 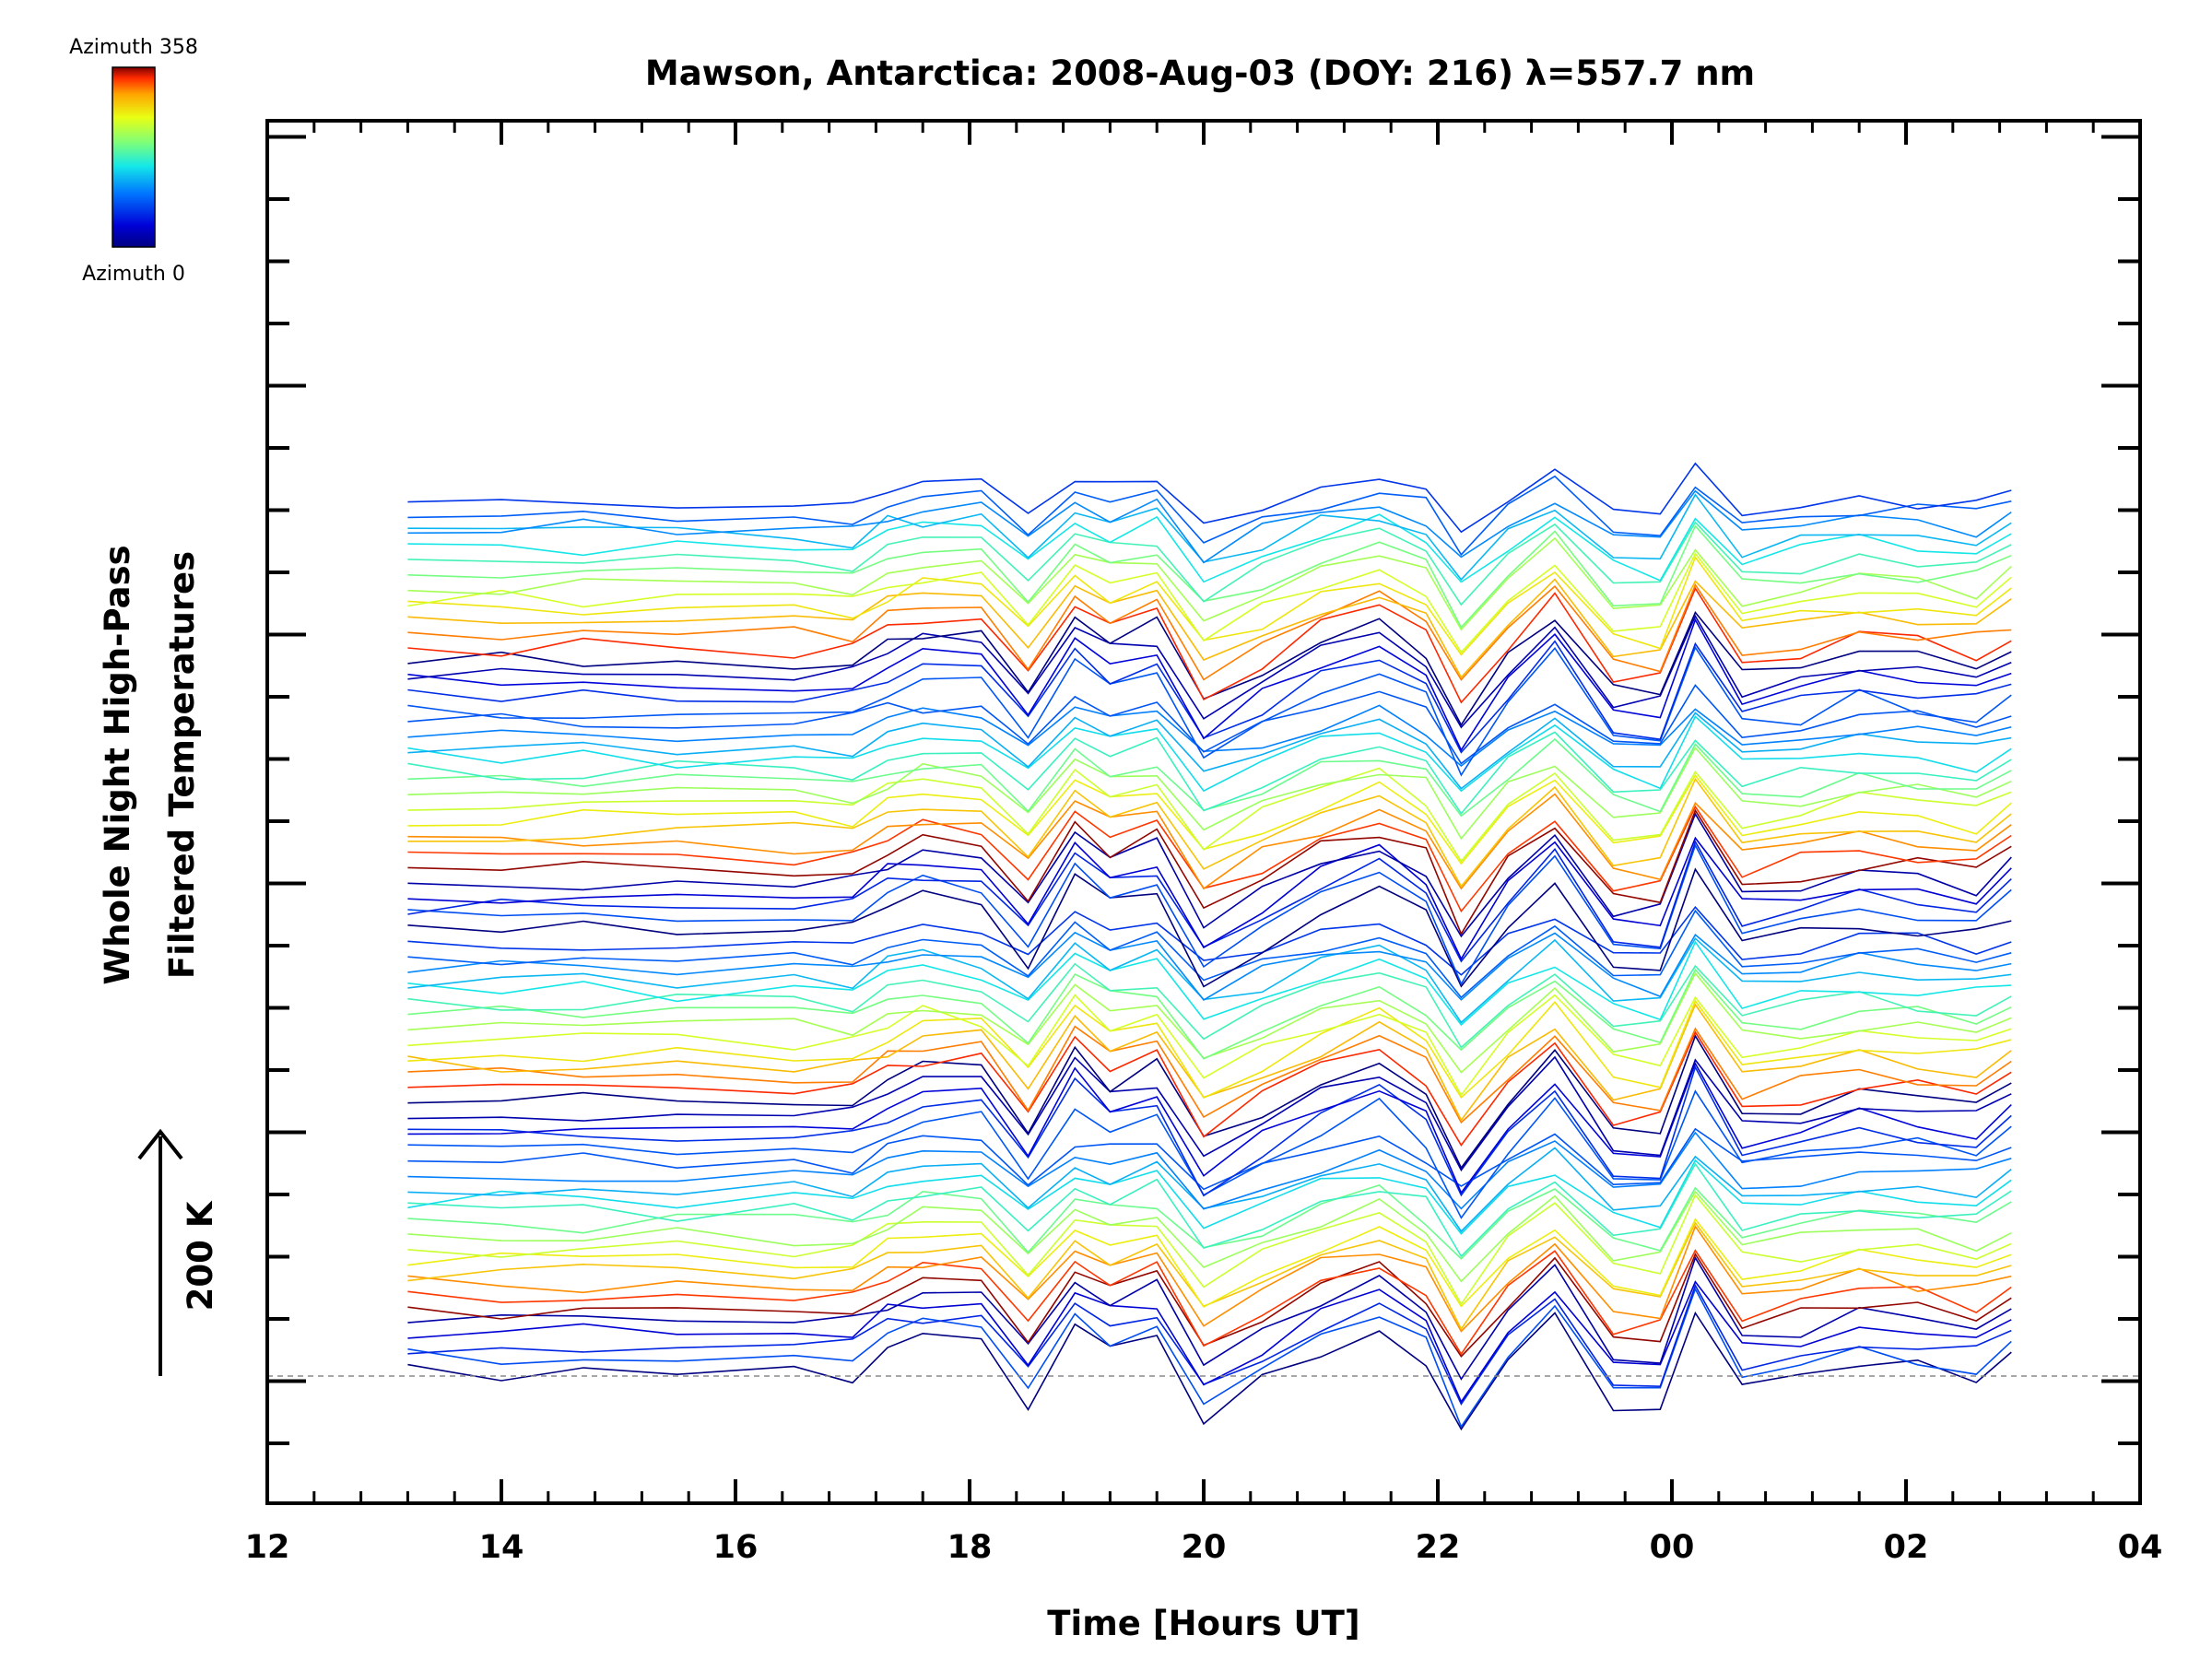 What do you see at coordinates (1906, 1547) in the screenshot?
I see `x-tick-label: 02` at bounding box center [1906, 1547].